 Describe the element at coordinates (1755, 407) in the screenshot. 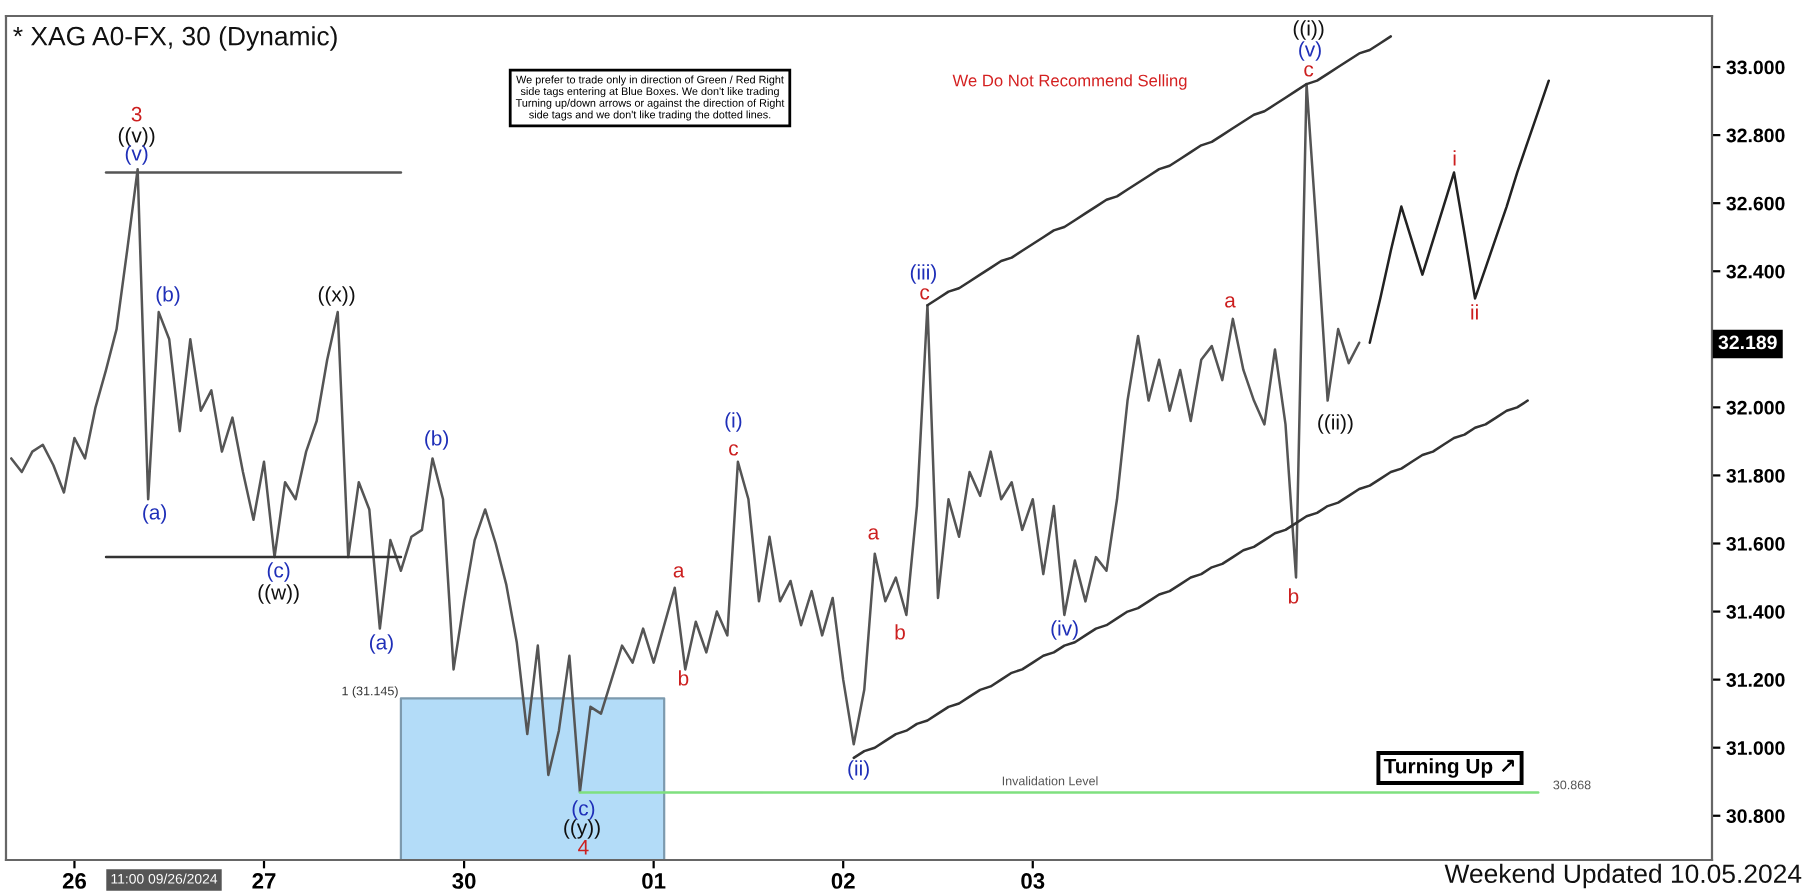

I see `y-tick-label: 32.000` at that location.